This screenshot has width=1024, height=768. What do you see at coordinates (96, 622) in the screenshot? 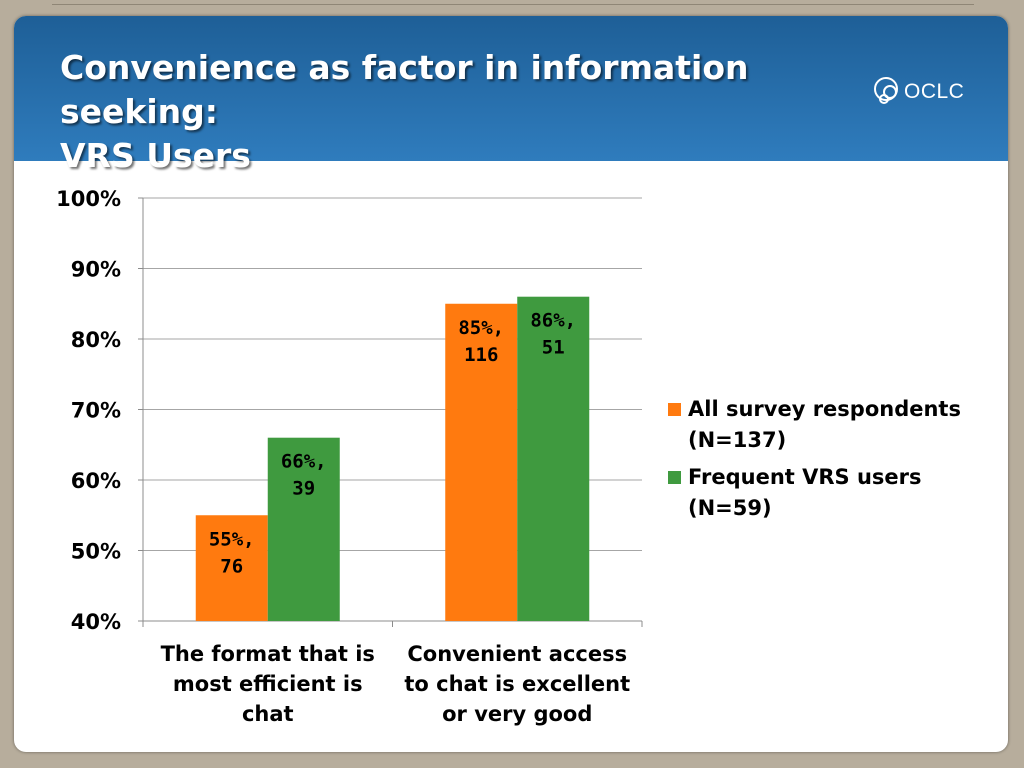
I see `y-tick-label: 40%` at bounding box center [96, 622].